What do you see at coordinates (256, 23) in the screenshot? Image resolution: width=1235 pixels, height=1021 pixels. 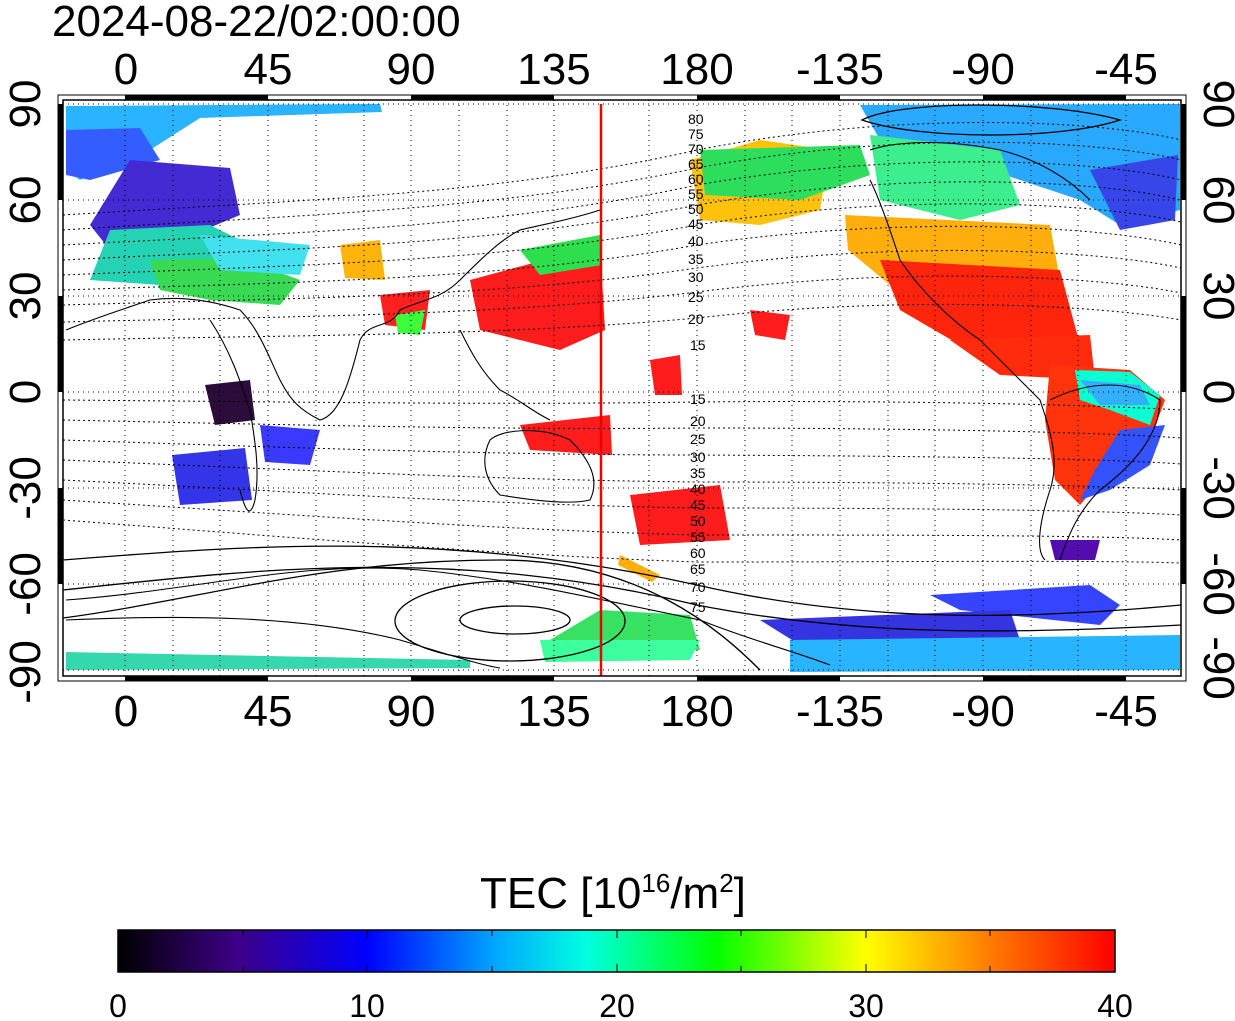 I see `timestamp-title: 2024-08-22/02:00:00` at bounding box center [256, 23].